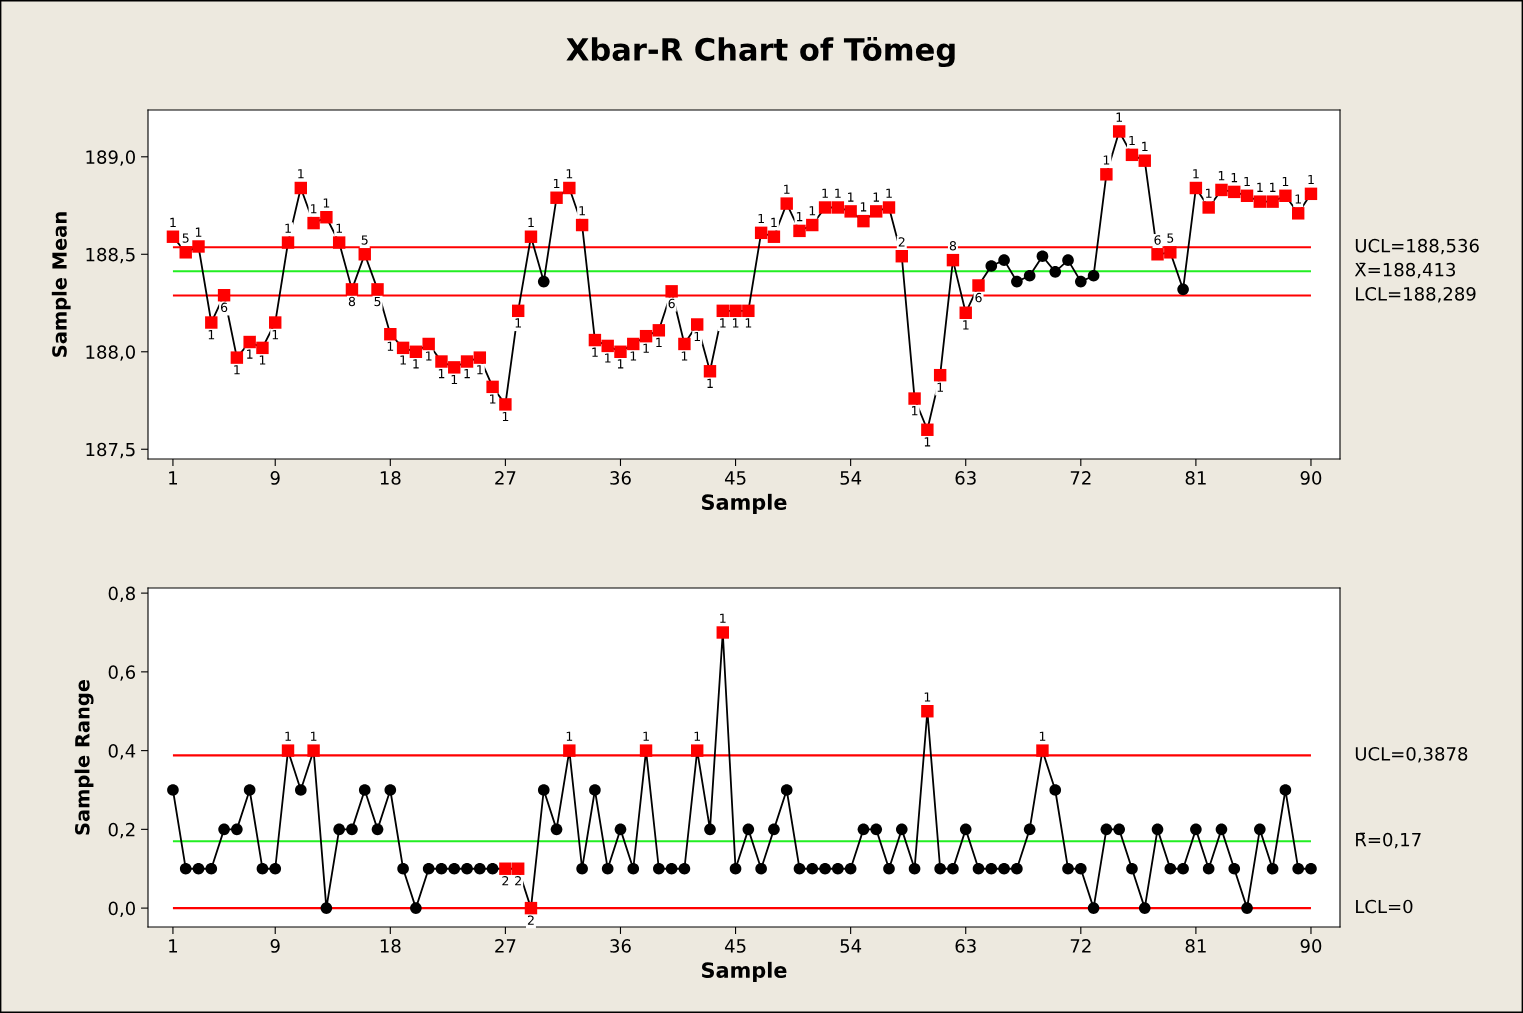 The height and width of the screenshot is (1013, 1523). I want to click on ref-line-label: X̄=188,413, so click(1405, 270).